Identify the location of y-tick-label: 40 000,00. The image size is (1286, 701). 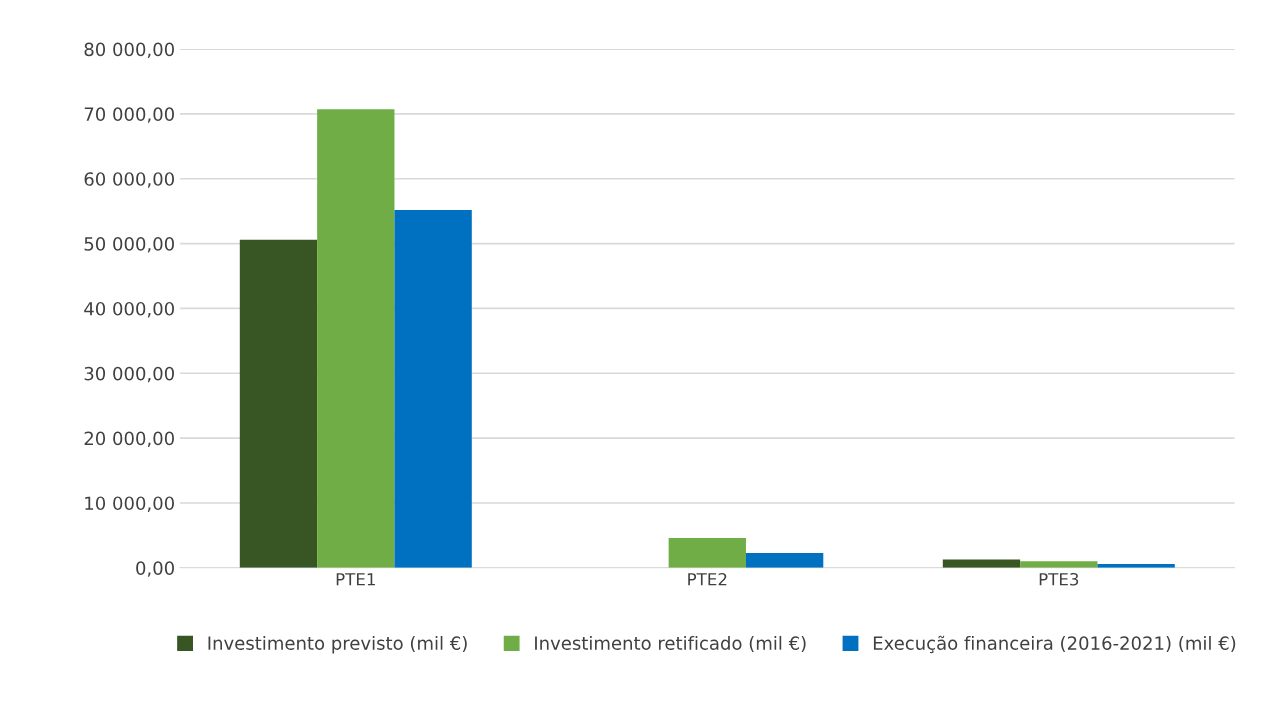
(129, 309).